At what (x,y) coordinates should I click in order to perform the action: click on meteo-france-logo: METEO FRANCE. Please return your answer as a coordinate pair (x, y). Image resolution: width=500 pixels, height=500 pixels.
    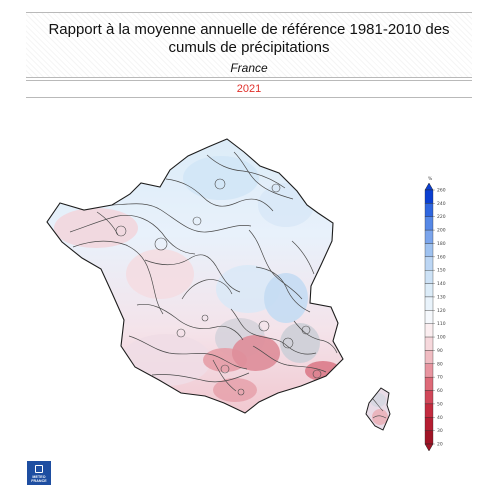
    Looking at the image, I should click on (39, 473).